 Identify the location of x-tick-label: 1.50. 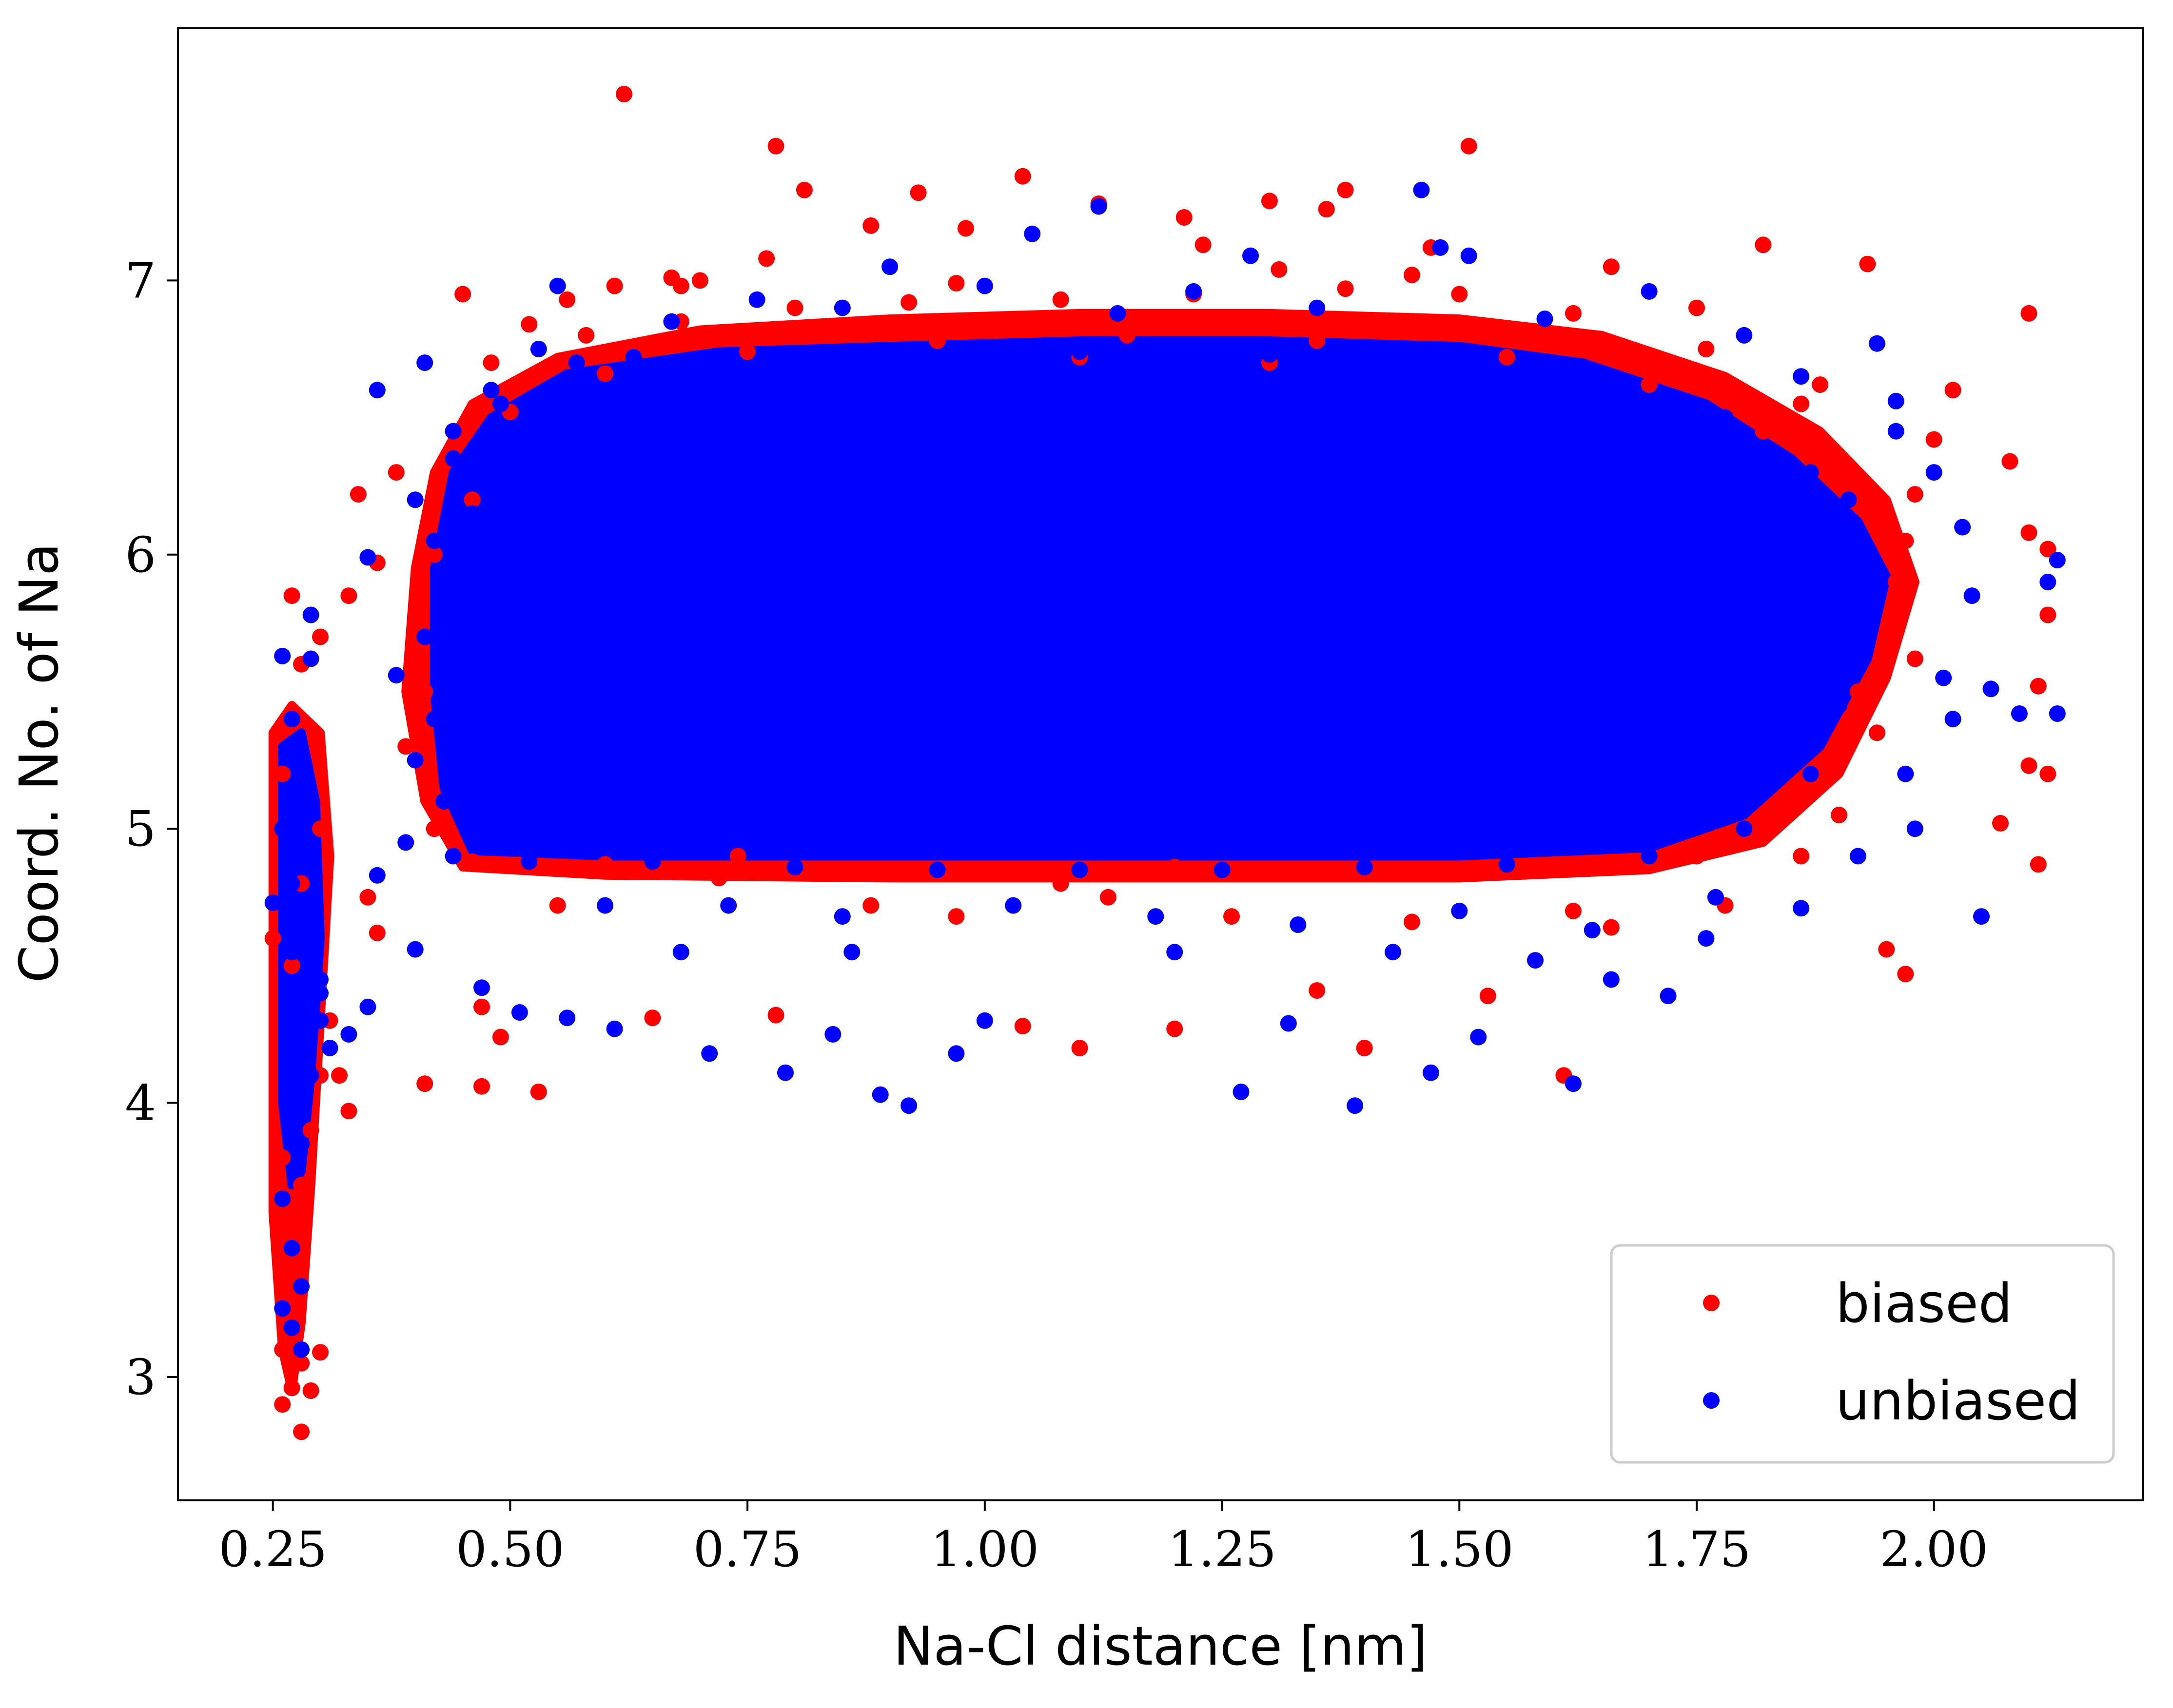
(1459, 1549).